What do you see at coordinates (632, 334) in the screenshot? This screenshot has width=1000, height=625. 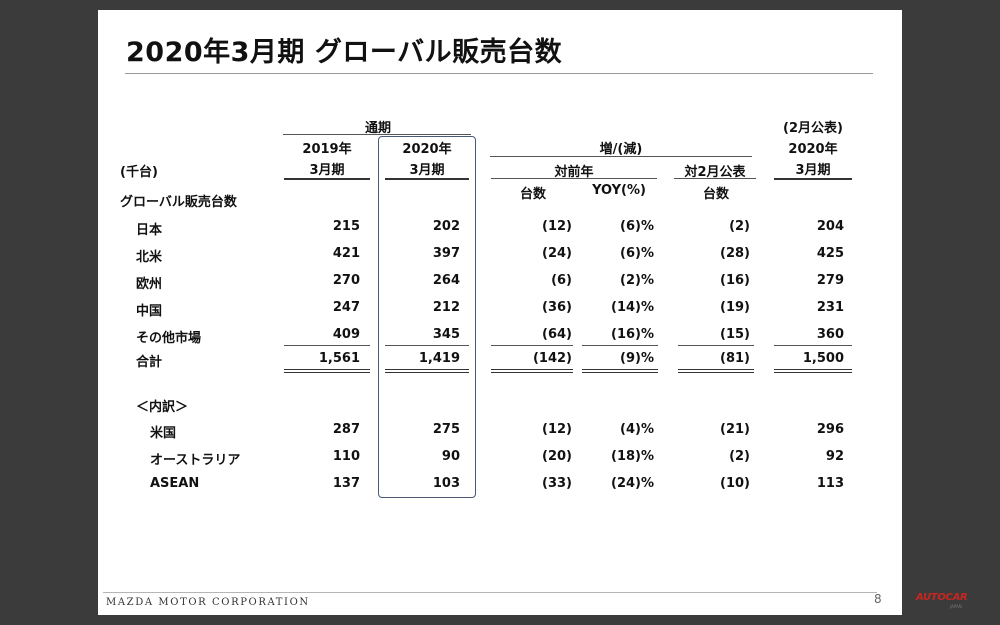 I see `yoy-value: (16)%` at bounding box center [632, 334].